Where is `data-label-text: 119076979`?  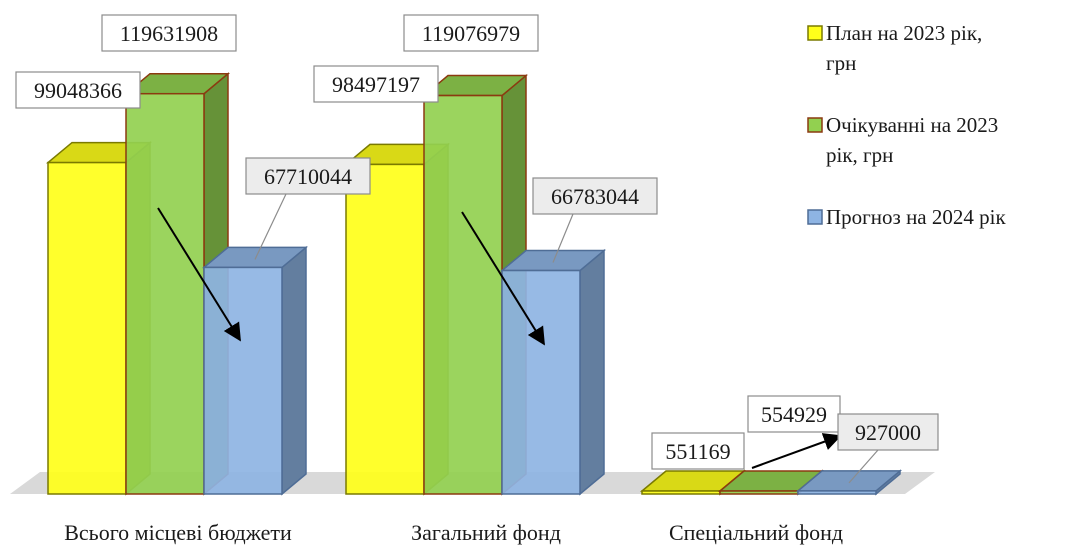
data-label-text: 119076979 is located at coordinates (471, 33).